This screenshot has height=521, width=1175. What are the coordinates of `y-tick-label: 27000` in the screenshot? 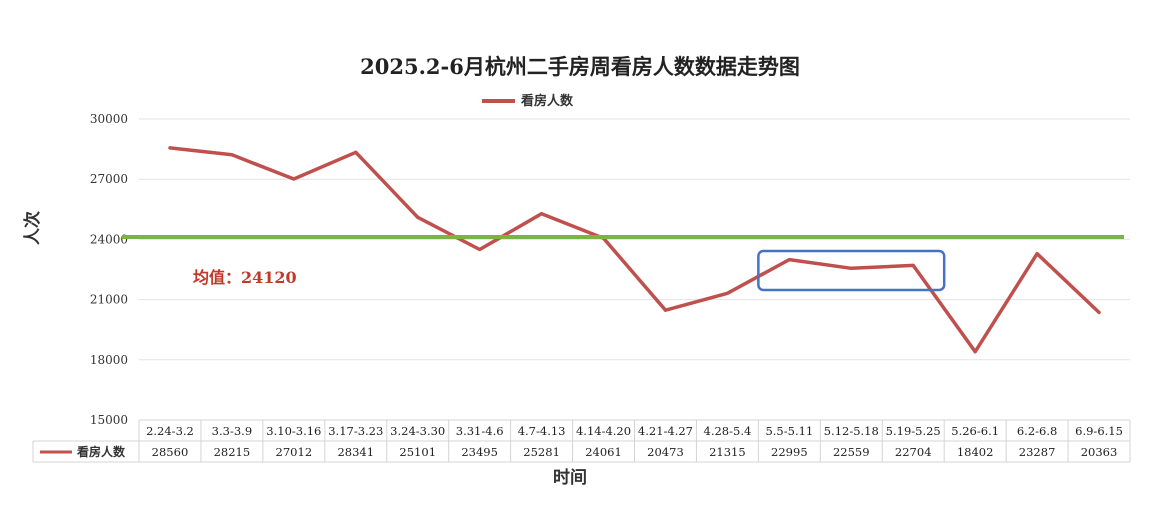 It's located at (109, 179).